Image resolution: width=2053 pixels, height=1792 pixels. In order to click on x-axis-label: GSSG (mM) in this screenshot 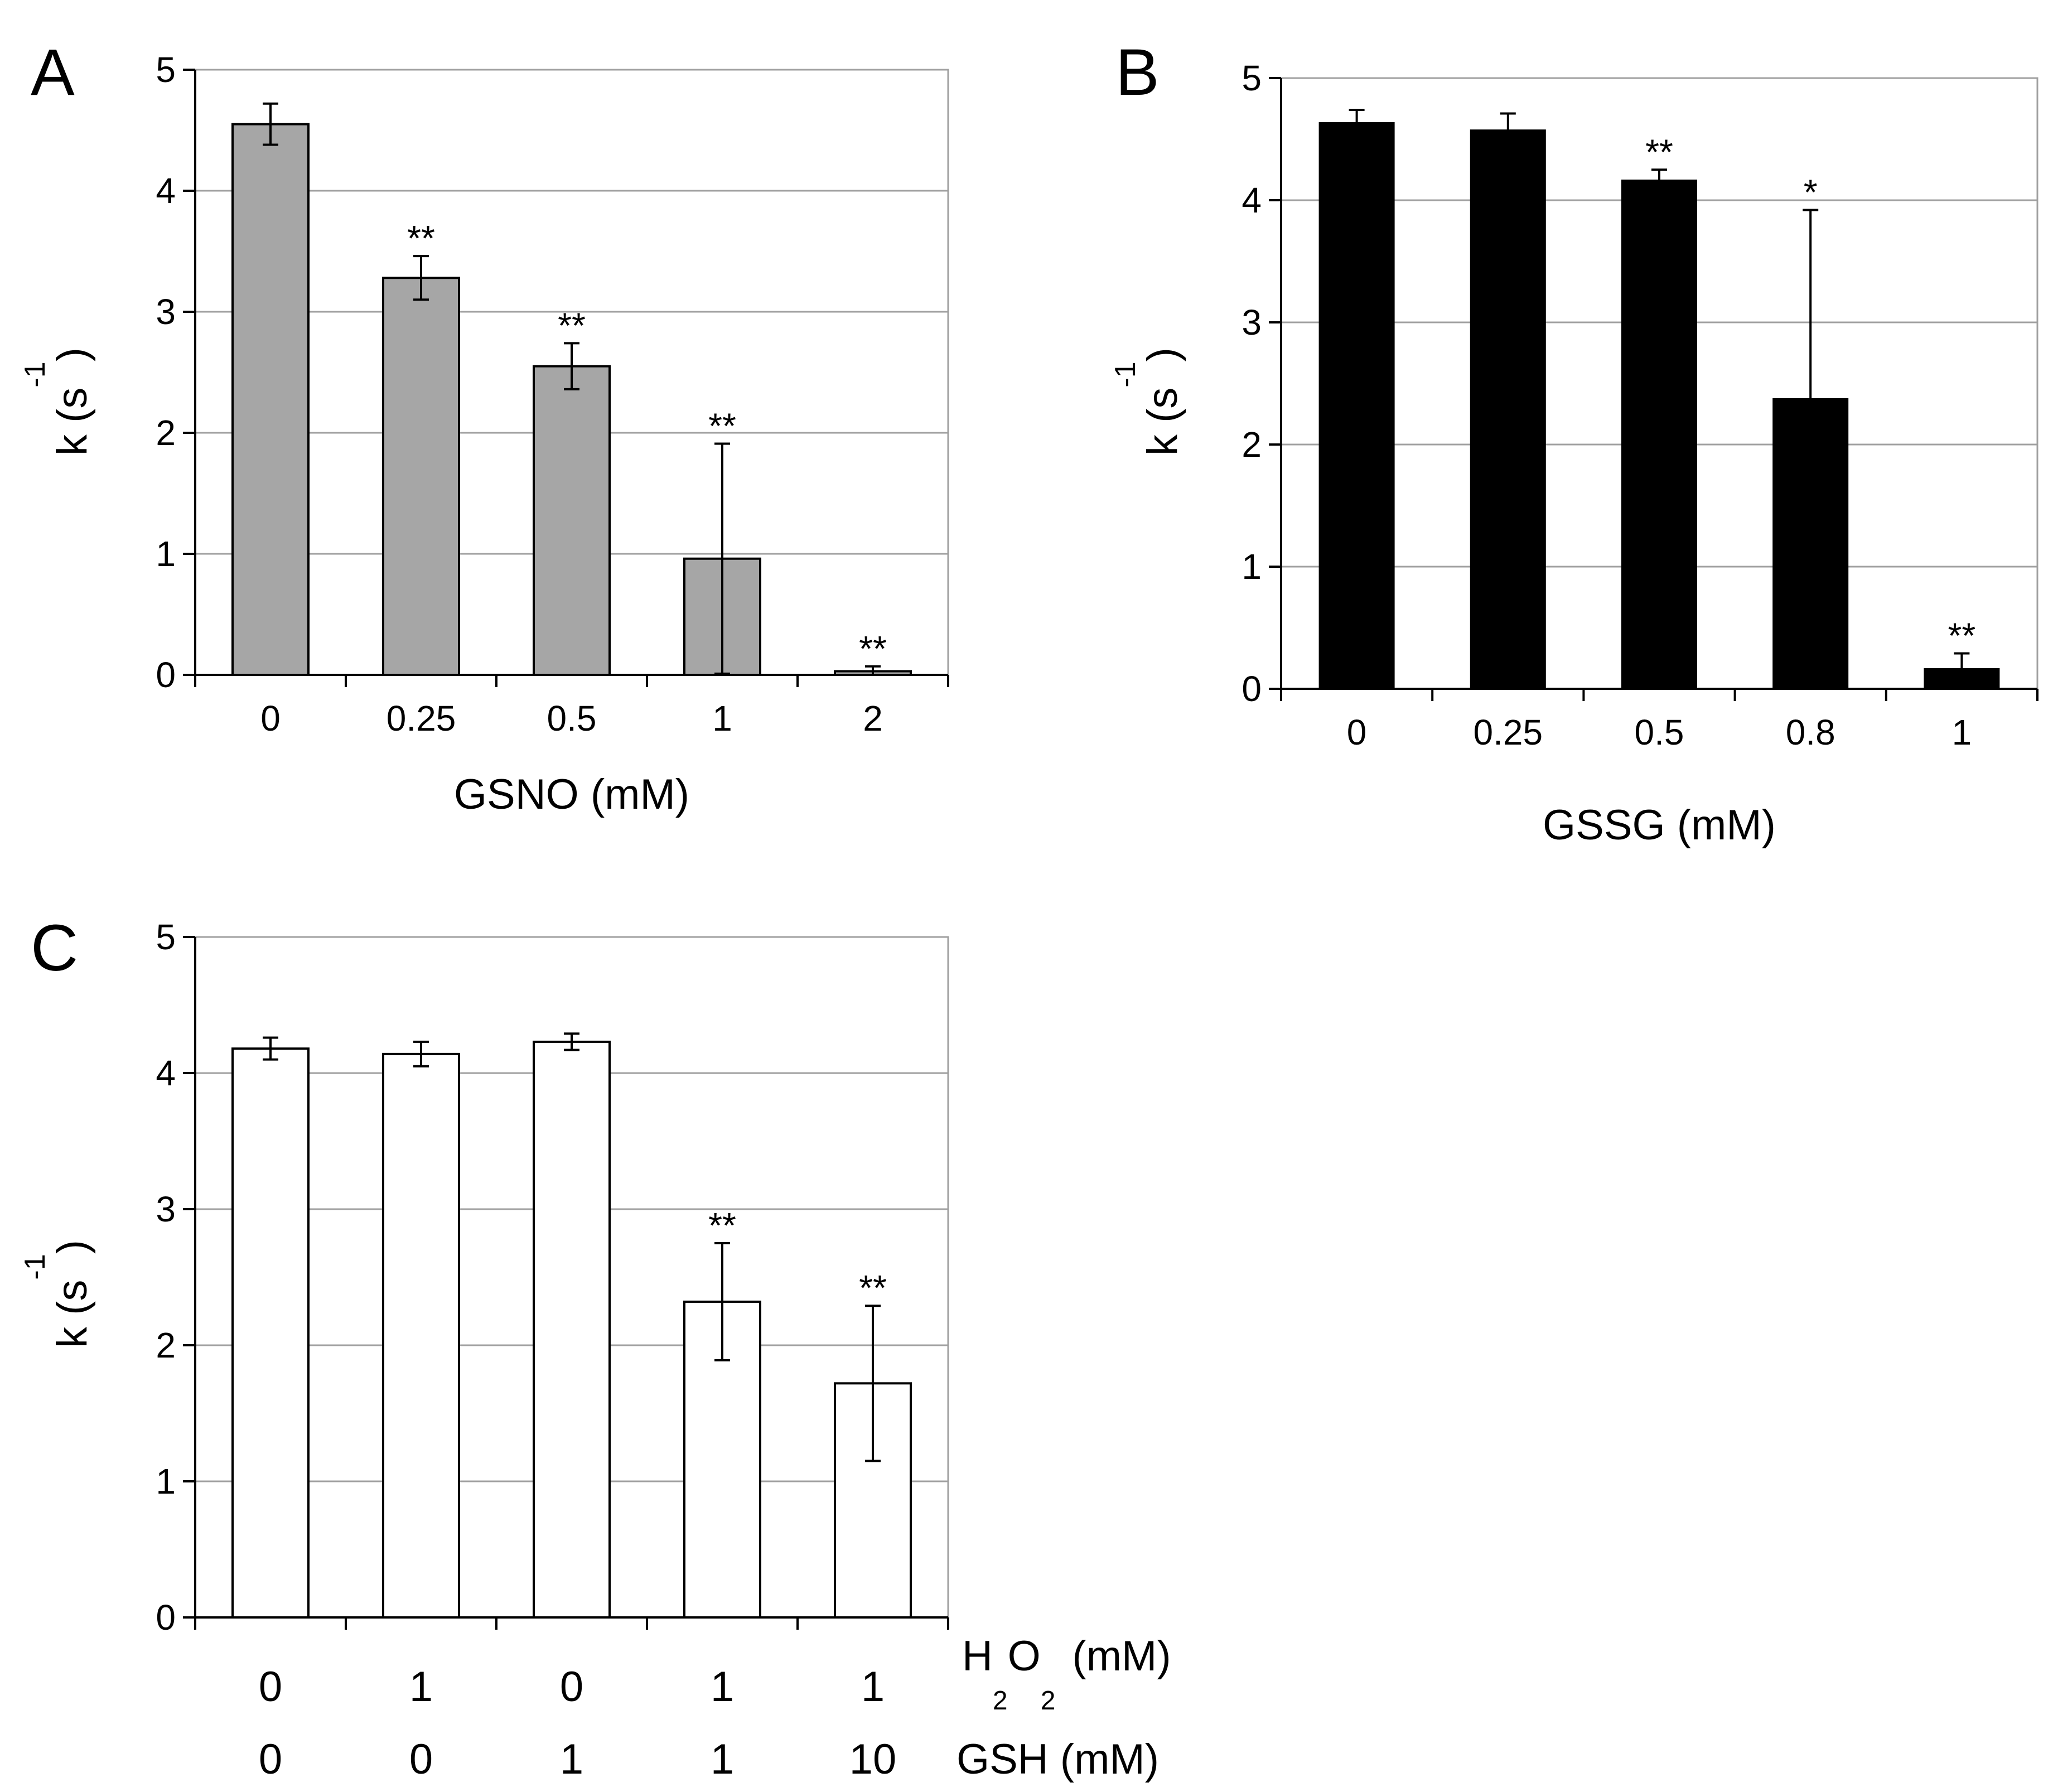, I will do `click(1659, 825)`.